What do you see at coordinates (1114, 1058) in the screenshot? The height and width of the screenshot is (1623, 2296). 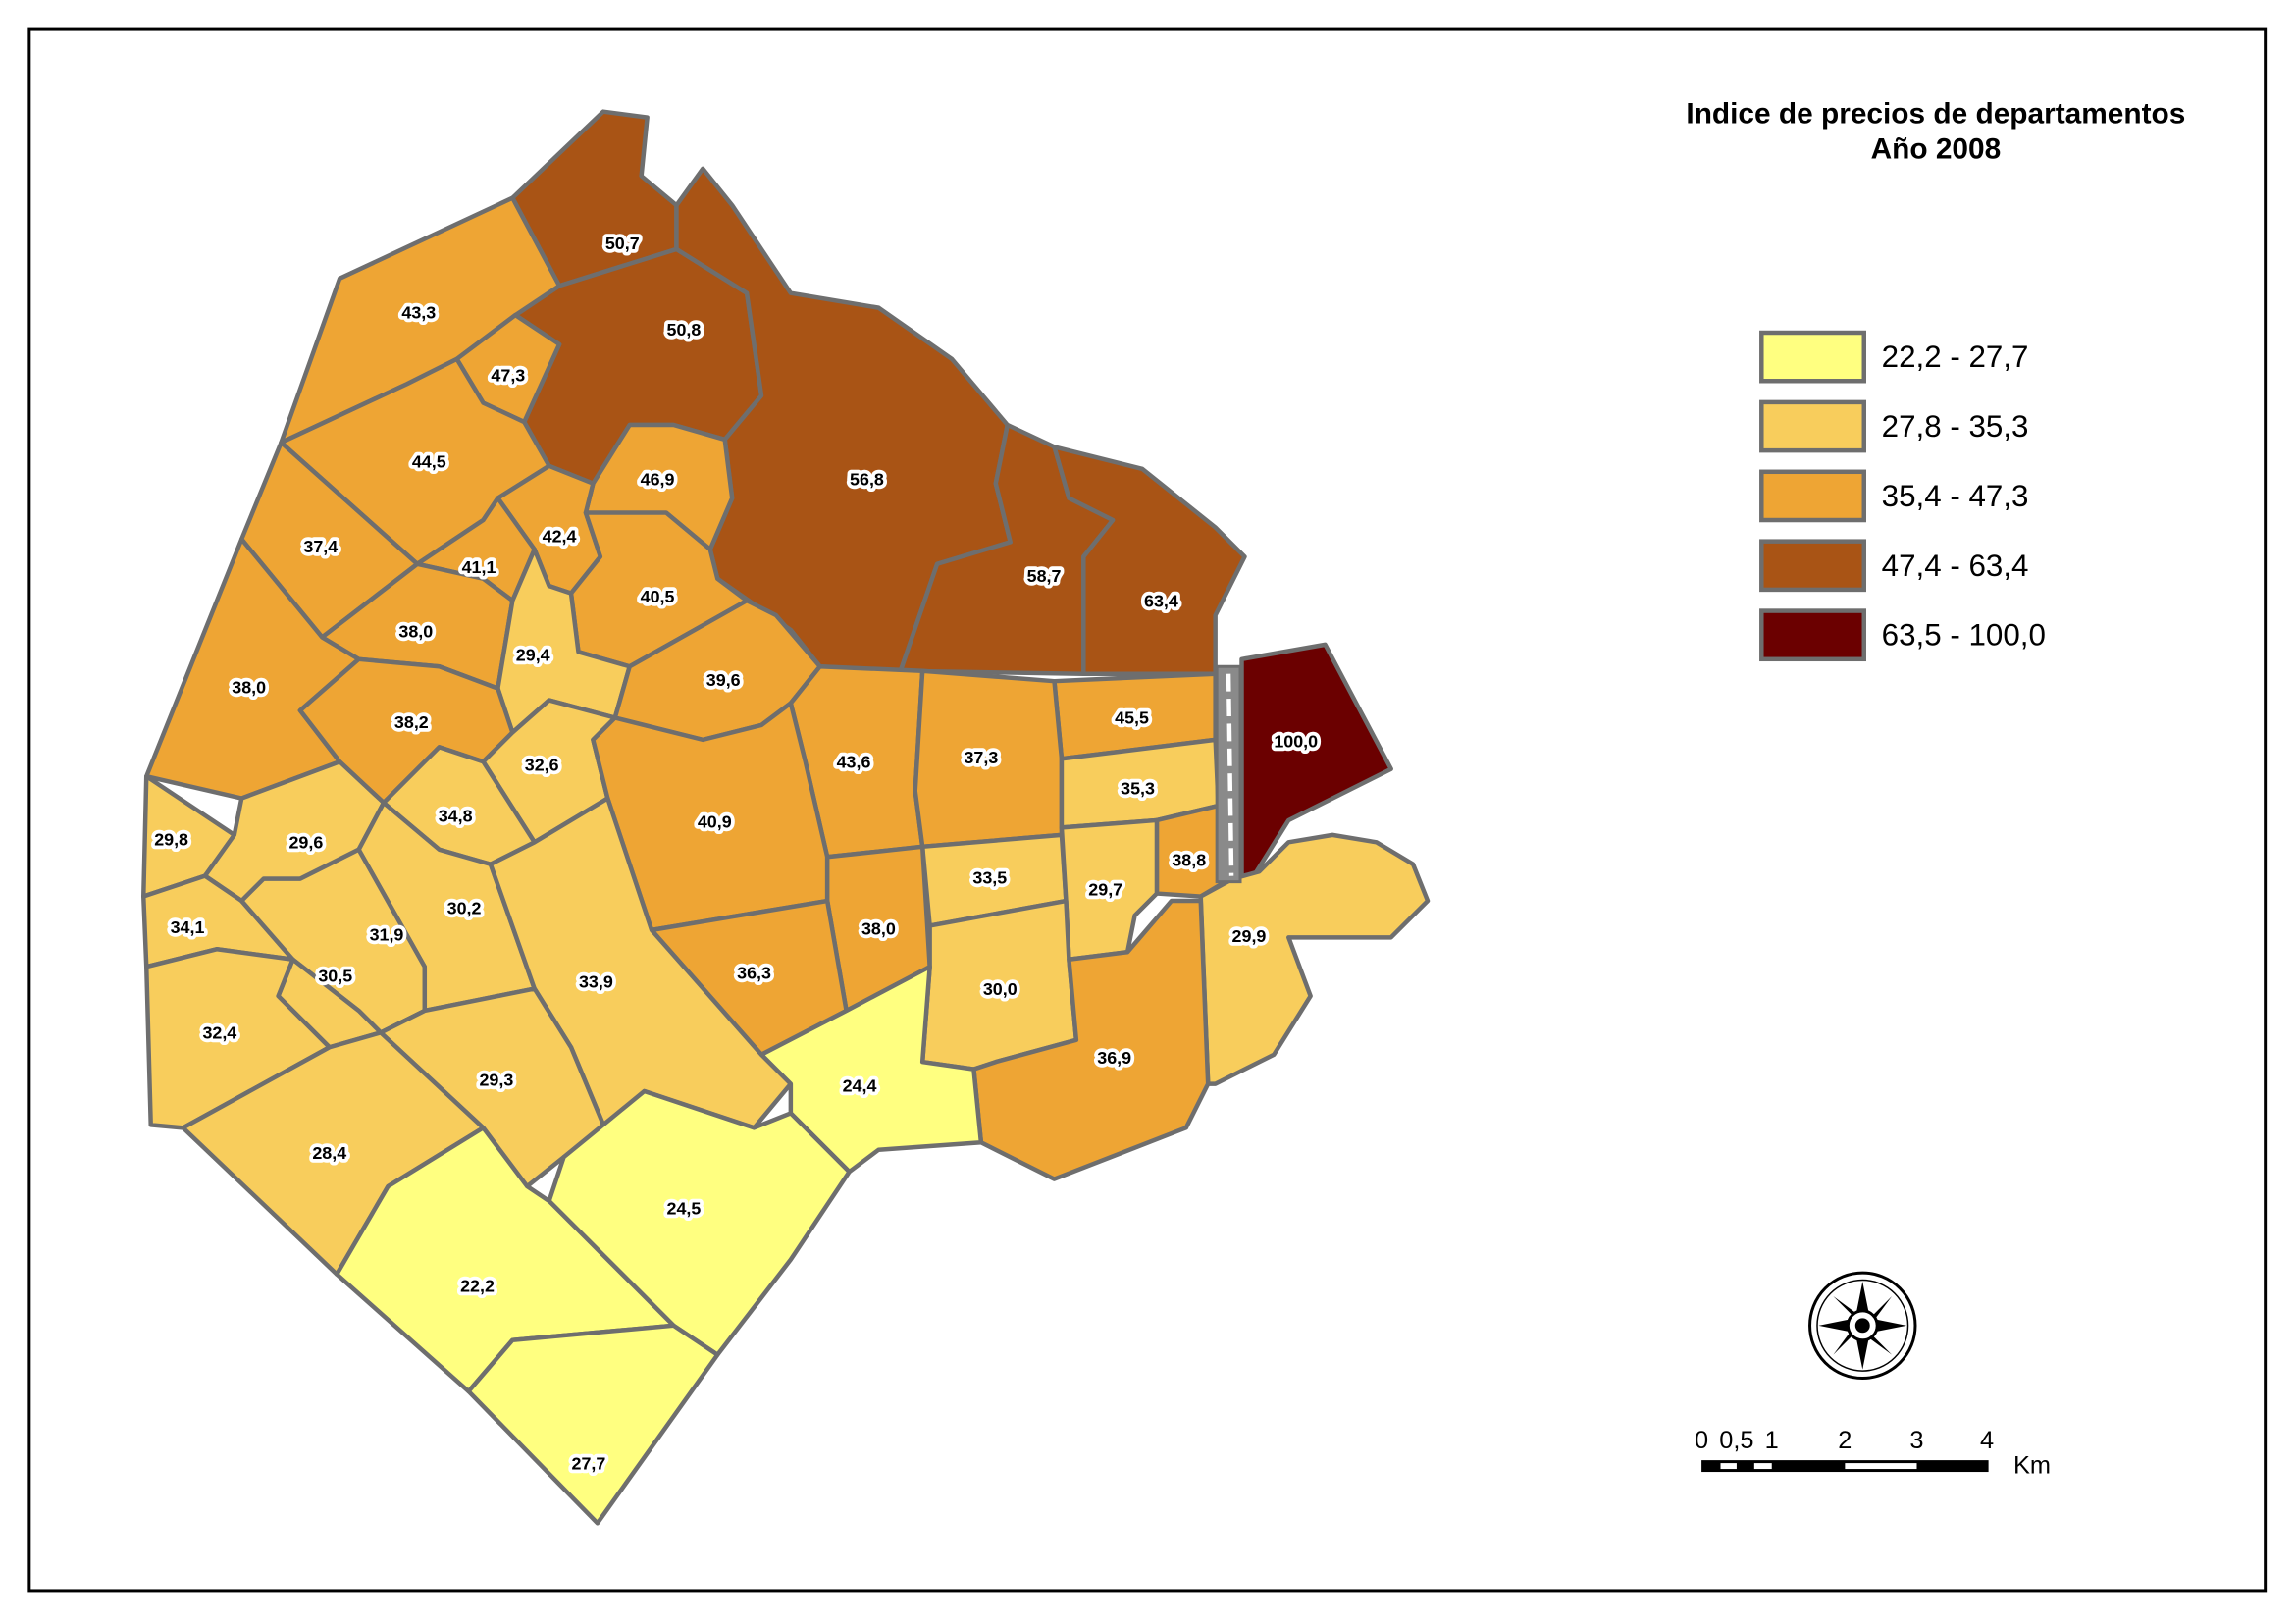 I see `region-label: 36,9` at bounding box center [1114, 1058].